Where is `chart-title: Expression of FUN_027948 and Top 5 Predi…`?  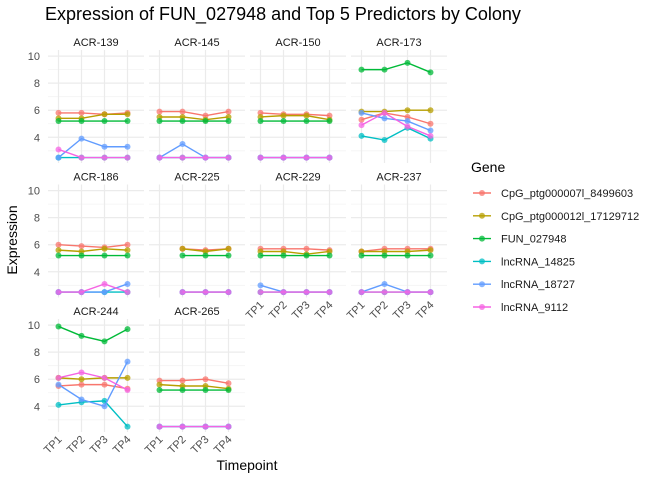 chart-title: Expression of FUN_027948 and Top 5 Predi… is located at coordinates (283, 14).